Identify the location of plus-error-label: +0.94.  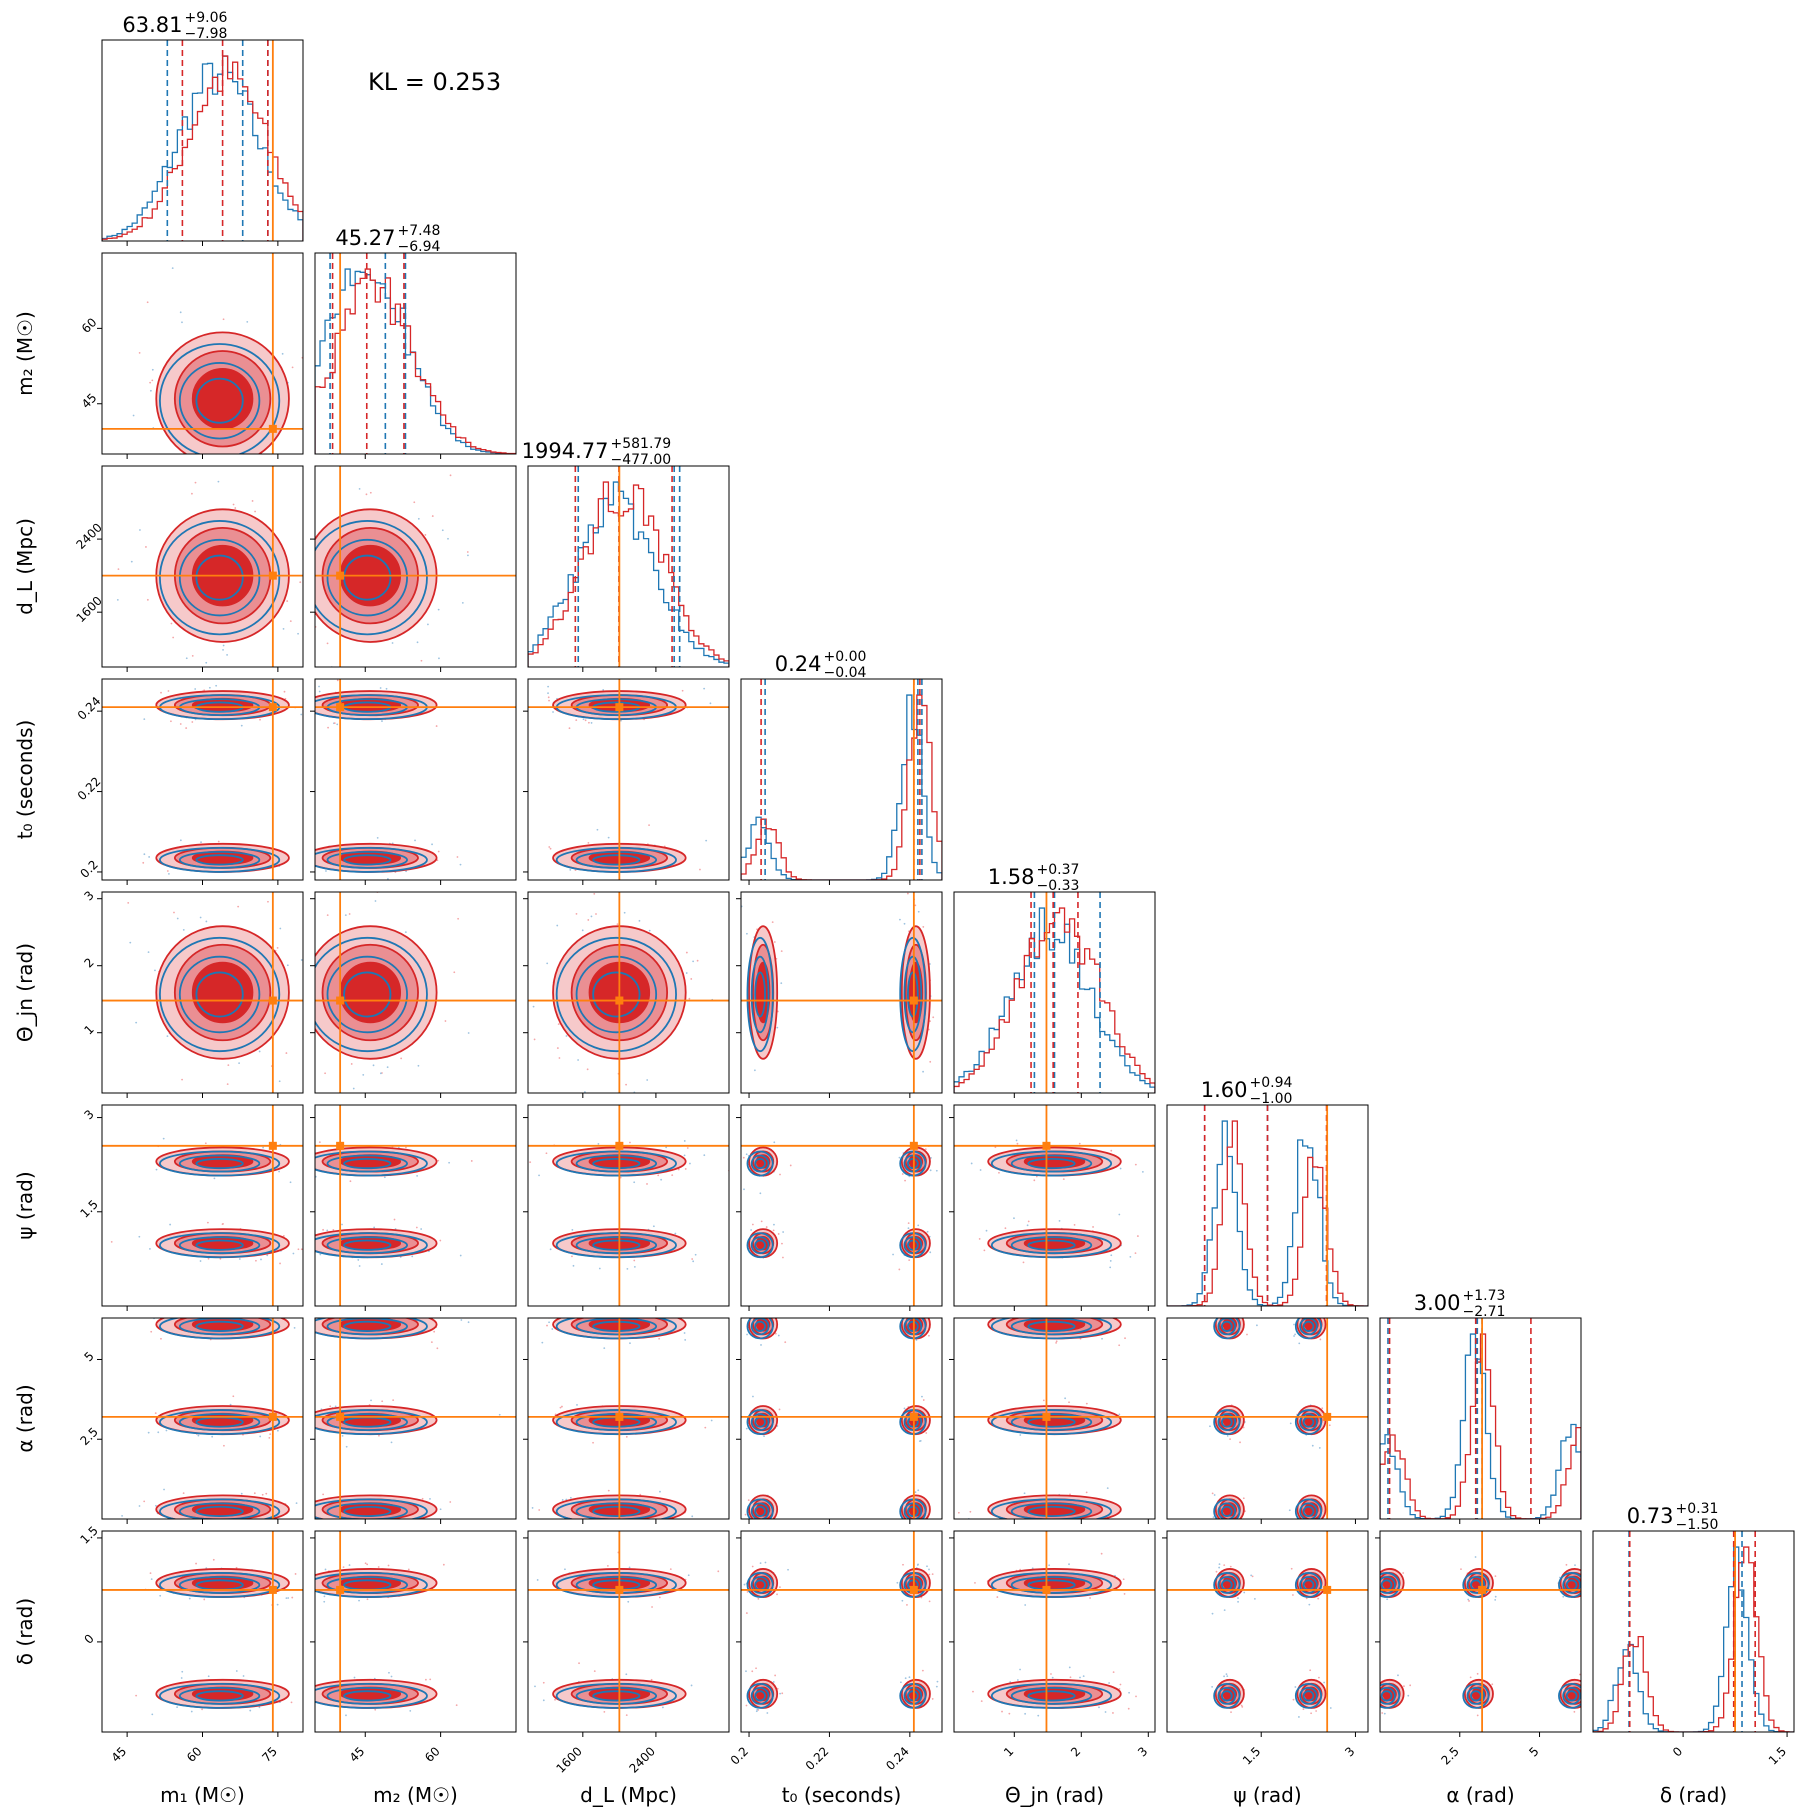
(1271, 1083).